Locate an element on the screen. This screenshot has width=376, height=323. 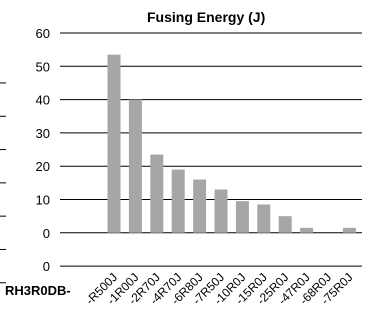
bar-2r70j is located at coordinates (157, 193).